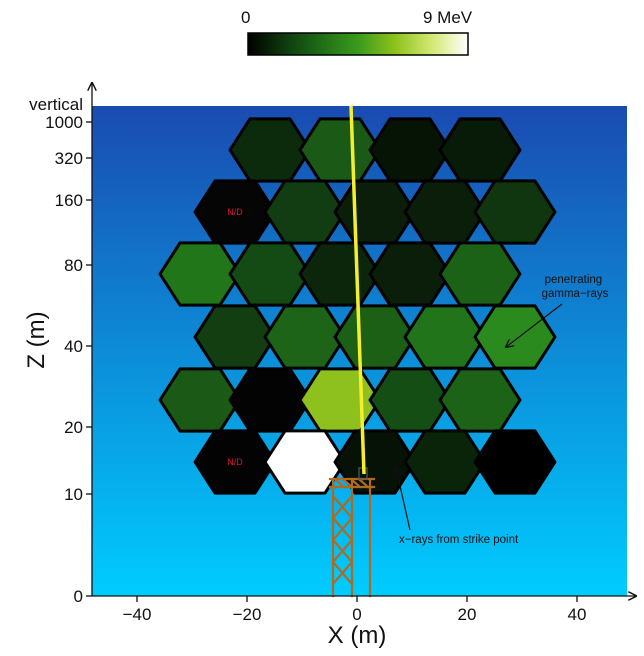 The height and width of the screenshot is (656, 644). What do you see at coordinates (137, 614) in the screenshot?
I see `x-tick-label: −40` at bounding box center [137, 614].